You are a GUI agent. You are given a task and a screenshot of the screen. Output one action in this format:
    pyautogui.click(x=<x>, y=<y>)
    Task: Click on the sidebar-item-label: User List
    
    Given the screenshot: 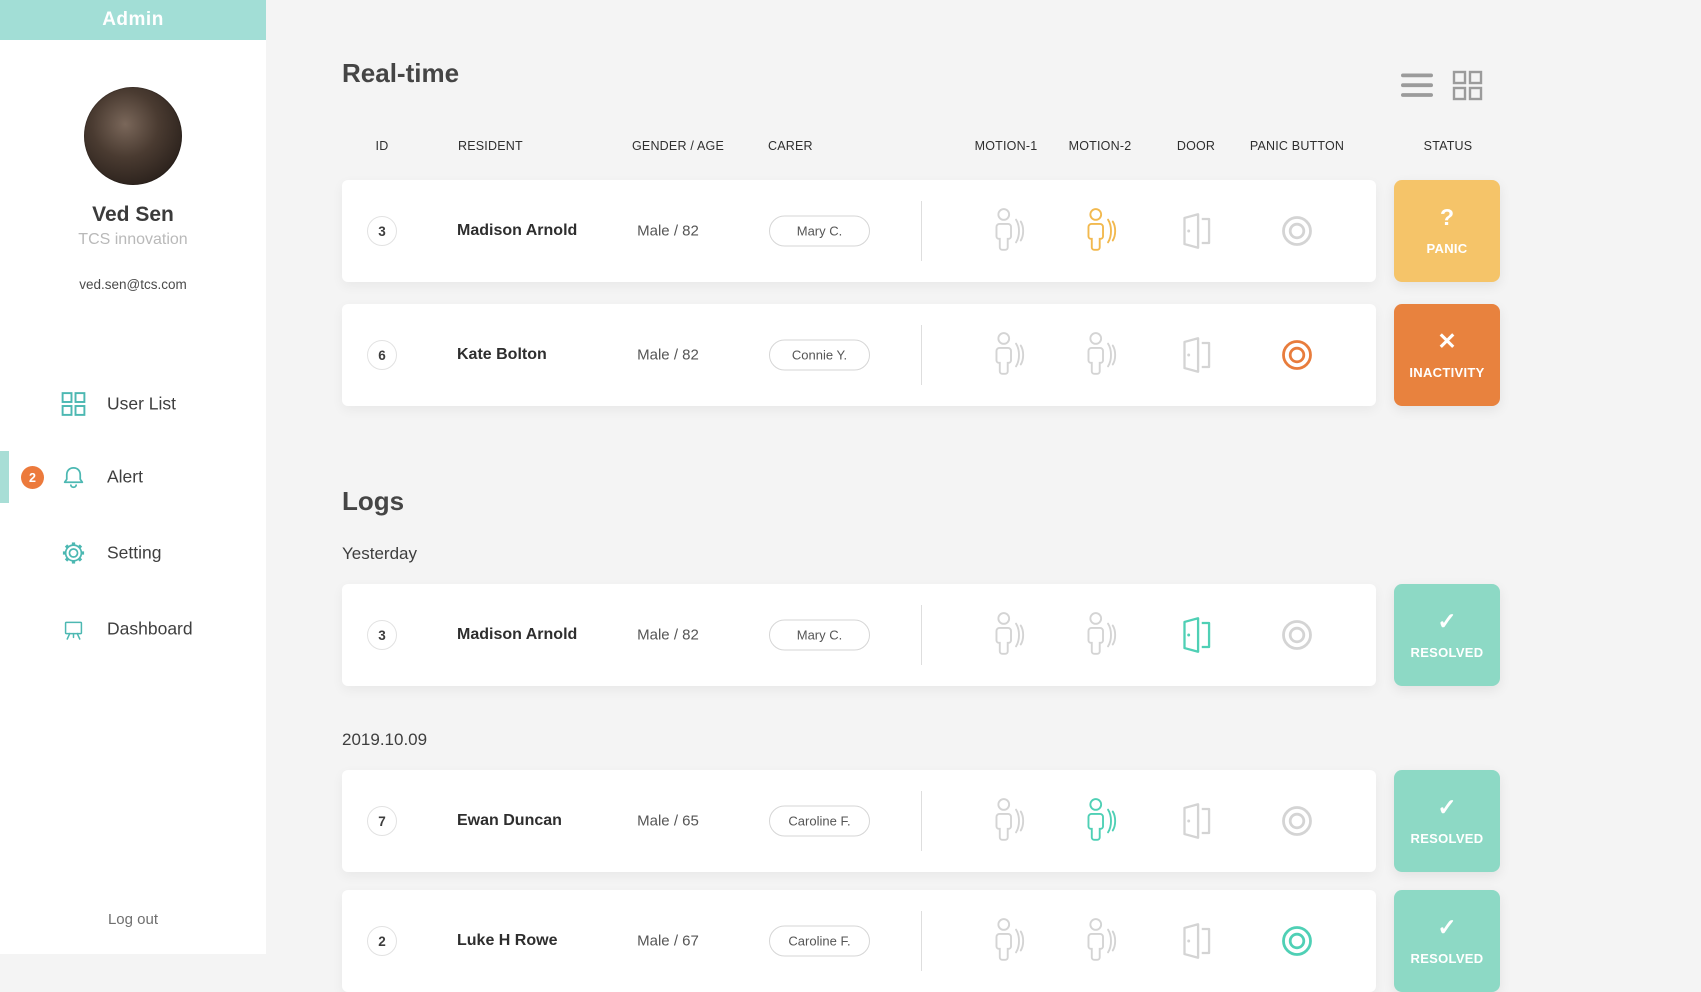 What is the action you would take?
    pyautogui.click(x=142, y=403)
    